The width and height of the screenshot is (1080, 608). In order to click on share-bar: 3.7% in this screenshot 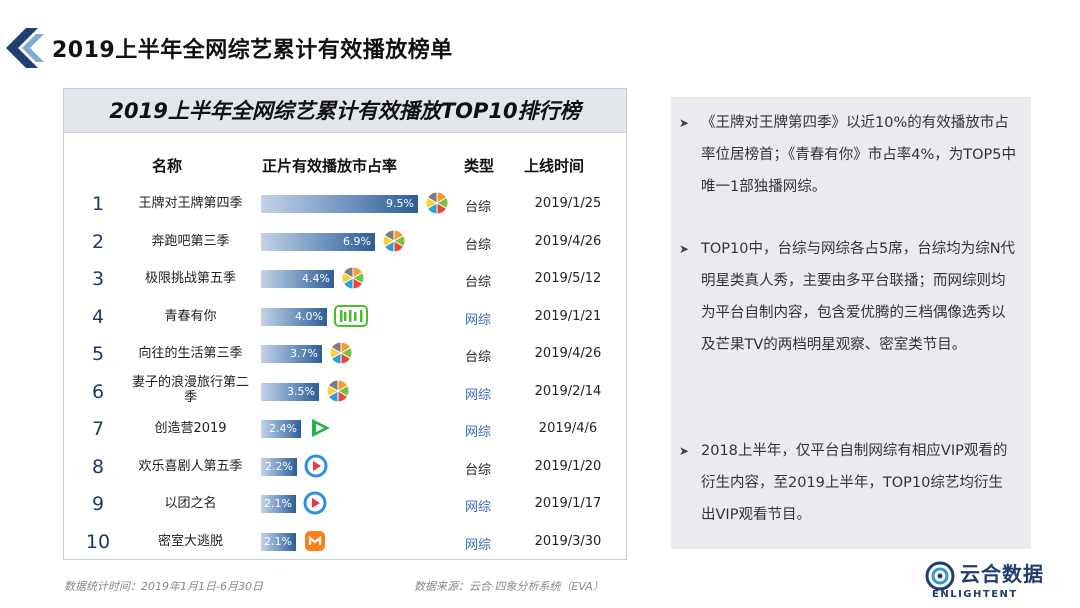, I will do `click(291, 354)`.